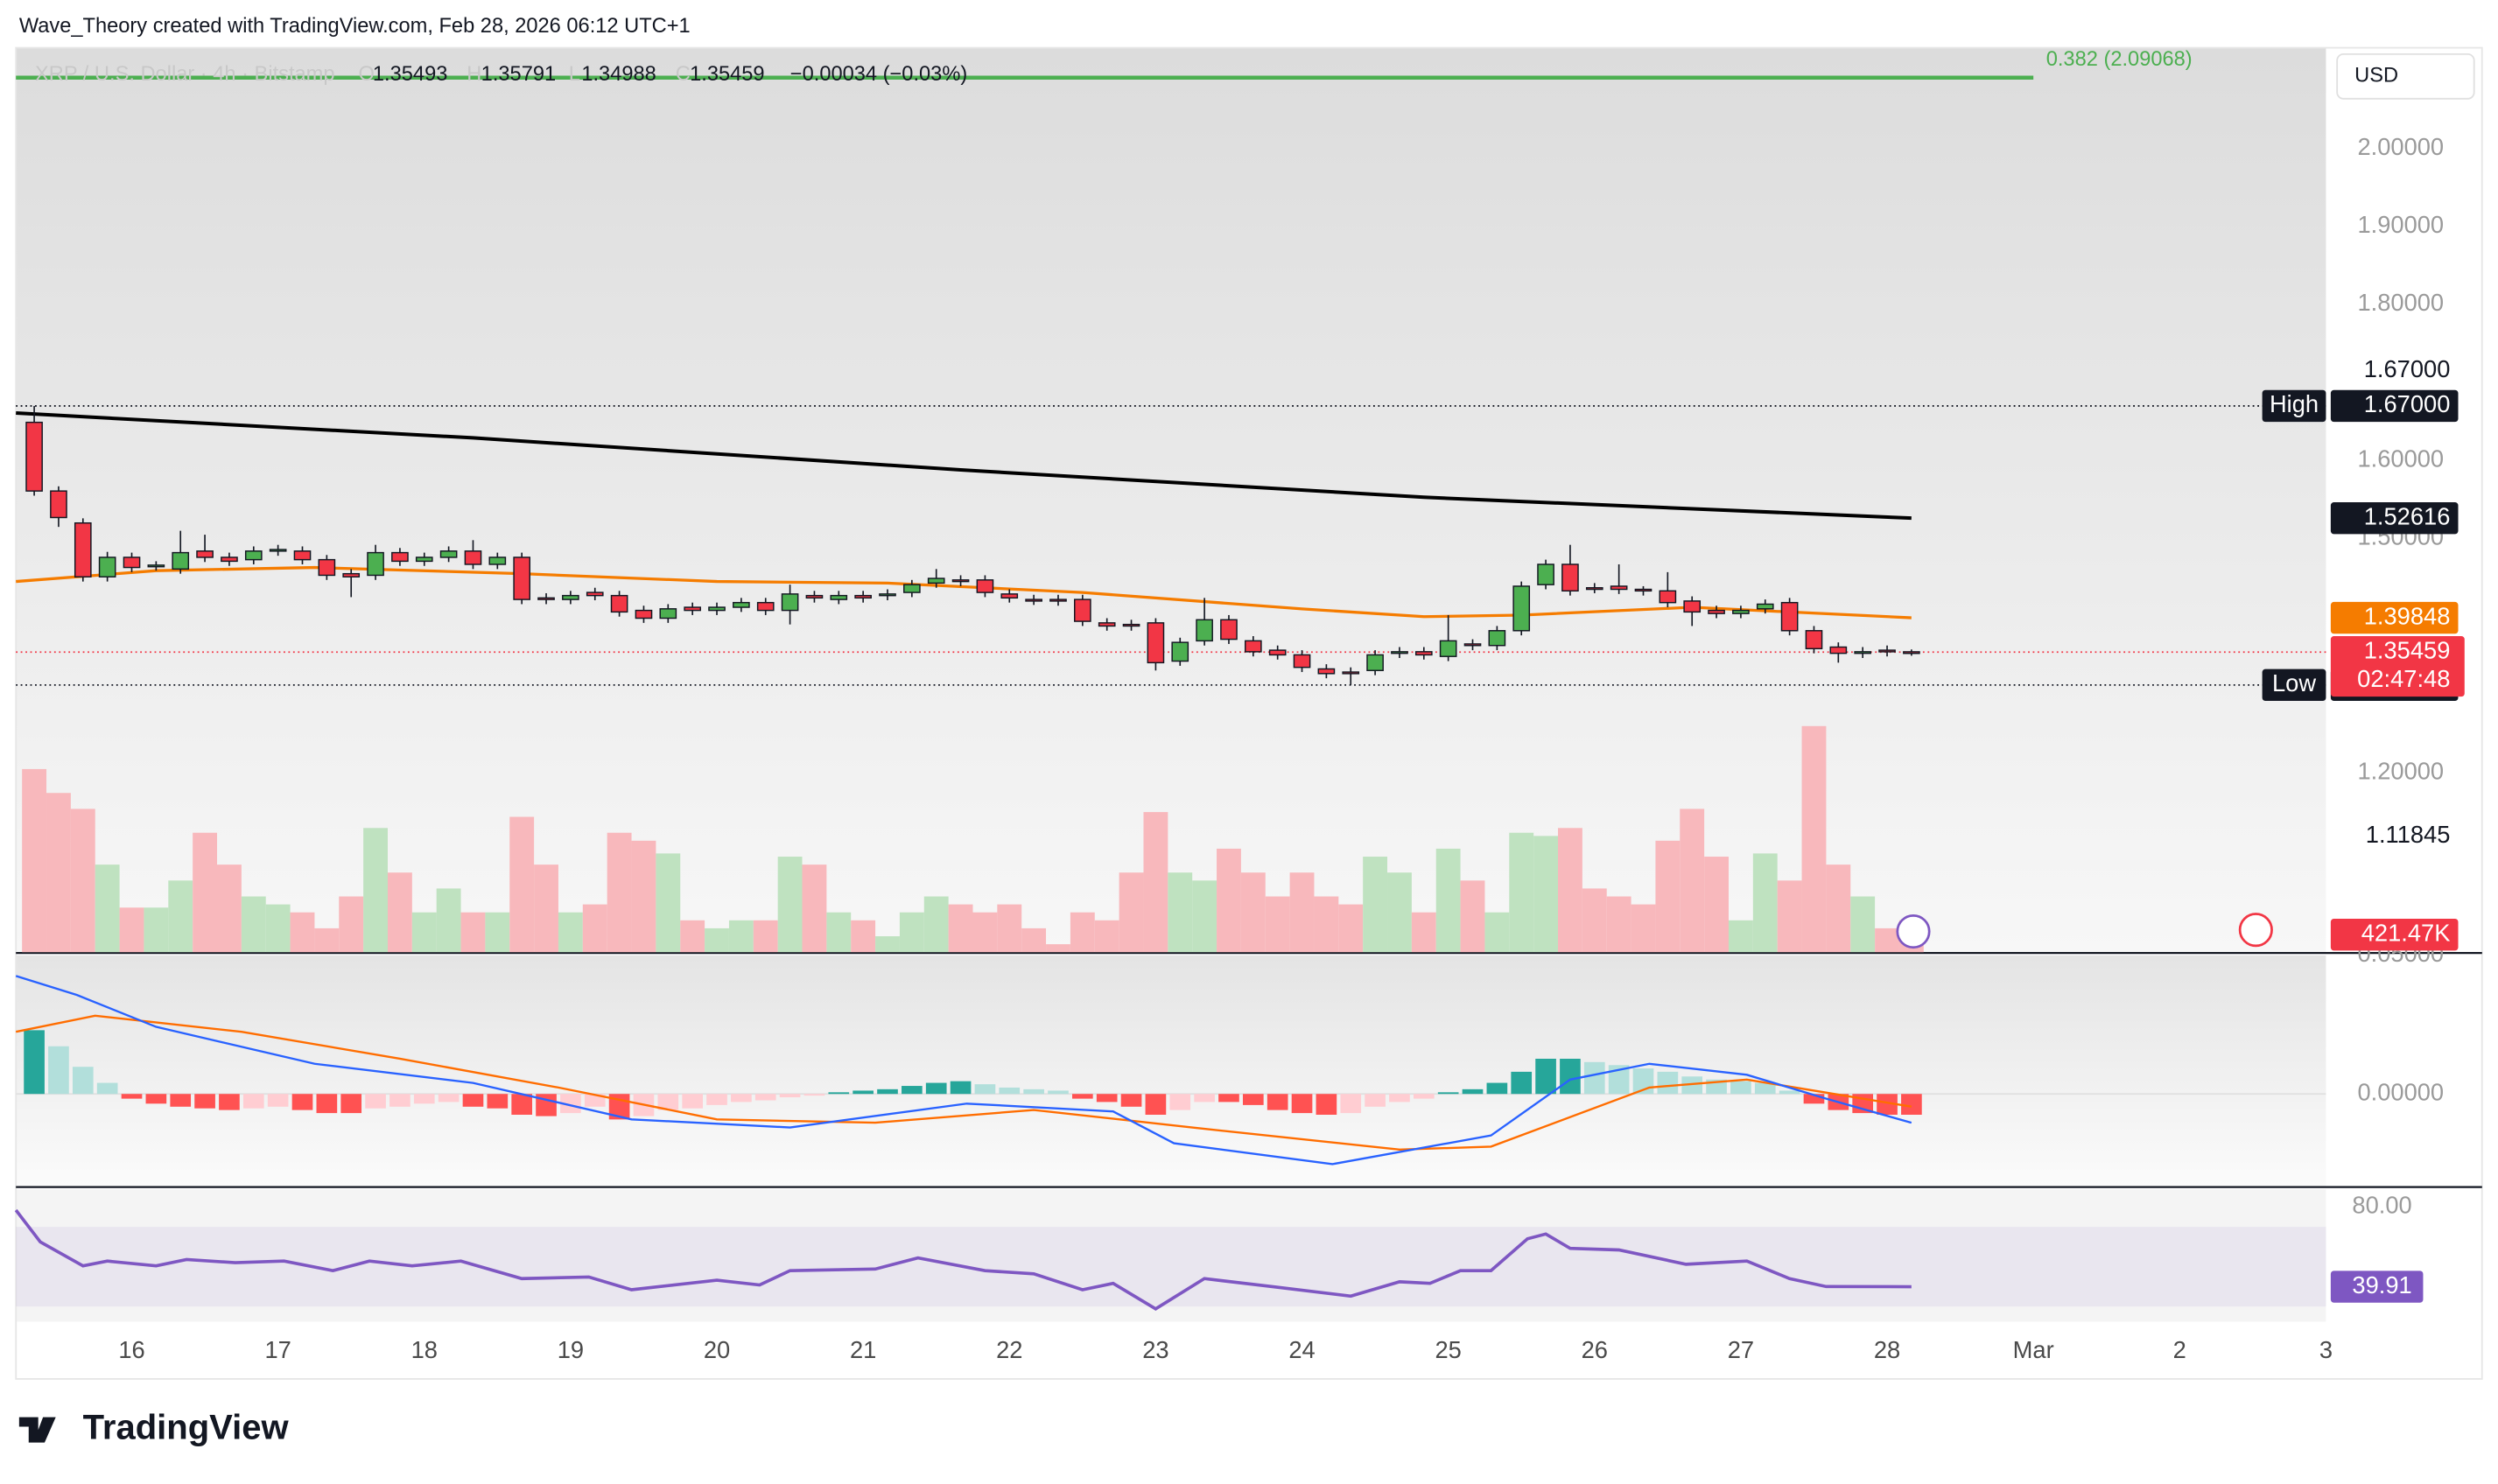 Image resolution: width=2498 pixels, height=1484 pixels. What do you see at coordinates (964, 466) in the screenshot?
I see `moving-average` at bounding box center [964, 466].